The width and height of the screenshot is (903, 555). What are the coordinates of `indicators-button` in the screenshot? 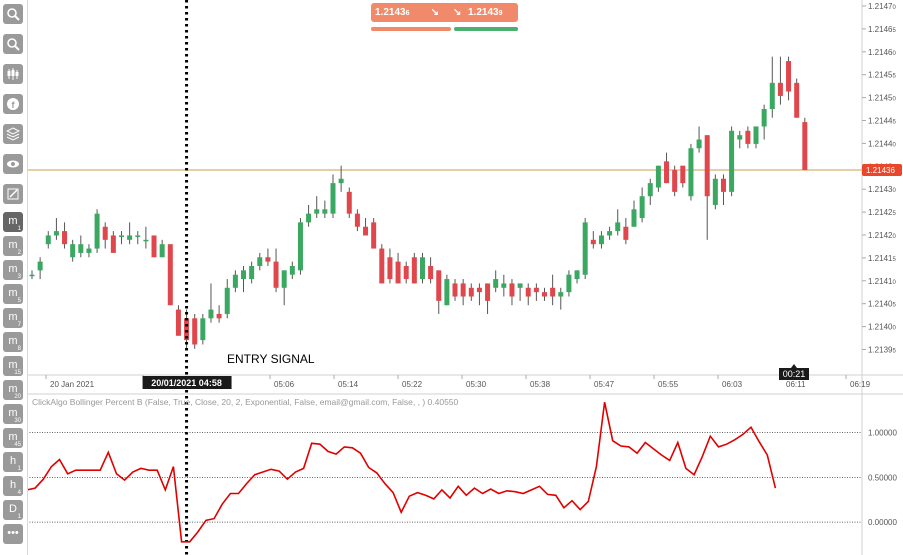 It's located at (13, 74).